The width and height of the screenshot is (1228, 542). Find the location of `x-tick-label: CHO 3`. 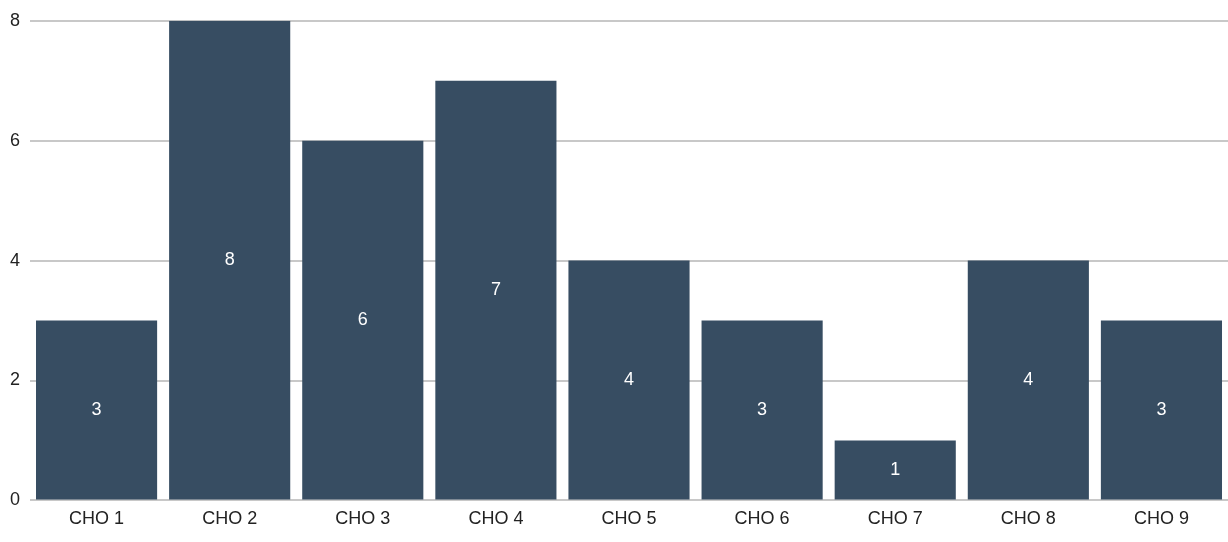

x-tick-label: CHO 3 is located at coordinates (363, 518).